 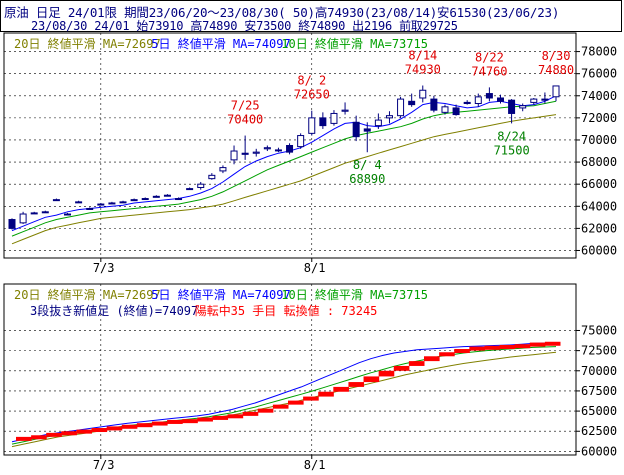 What do you see at coordinates (315, 465) in the screenshot?
I see `break-xtick-label: 8/1` at bounding box center [315, 465].